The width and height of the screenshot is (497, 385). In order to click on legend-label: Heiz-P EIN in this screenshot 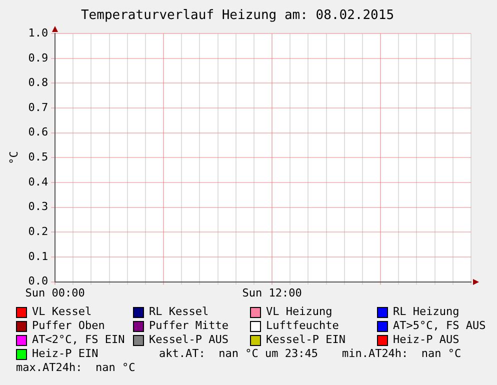, I will do `click(65, 354)`.